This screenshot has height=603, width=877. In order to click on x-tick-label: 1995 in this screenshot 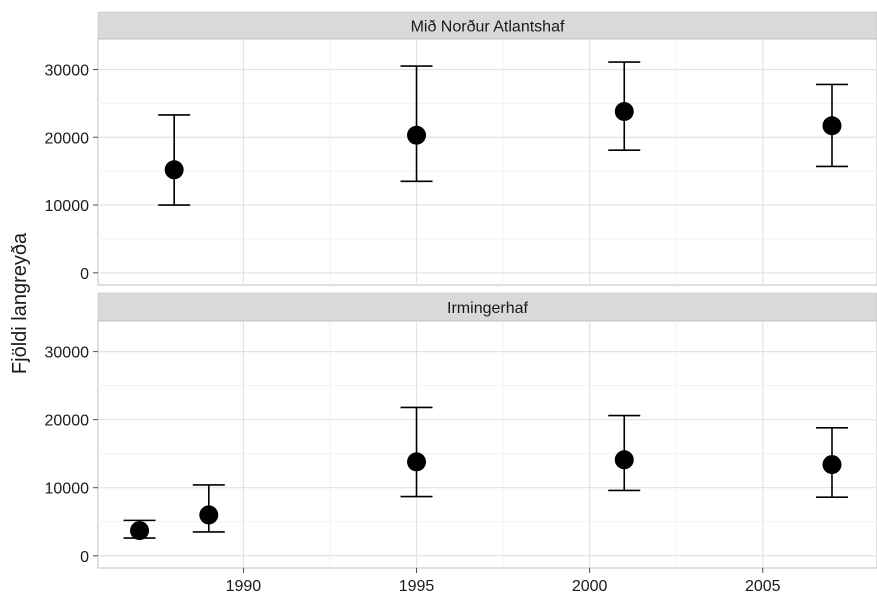, I will do `click(417, 586)`.